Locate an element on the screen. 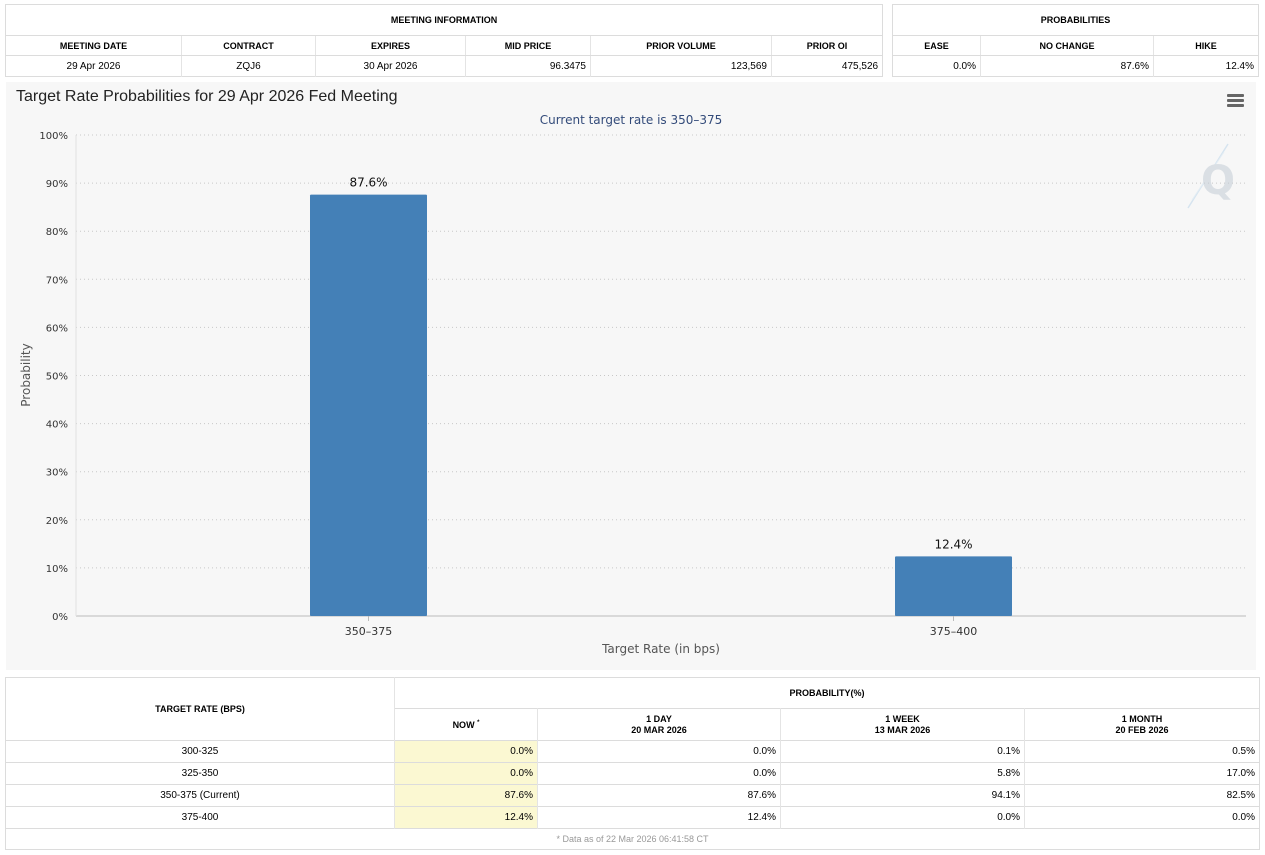  x-tick-label: 350–375 is located at coordinates (369, 631).